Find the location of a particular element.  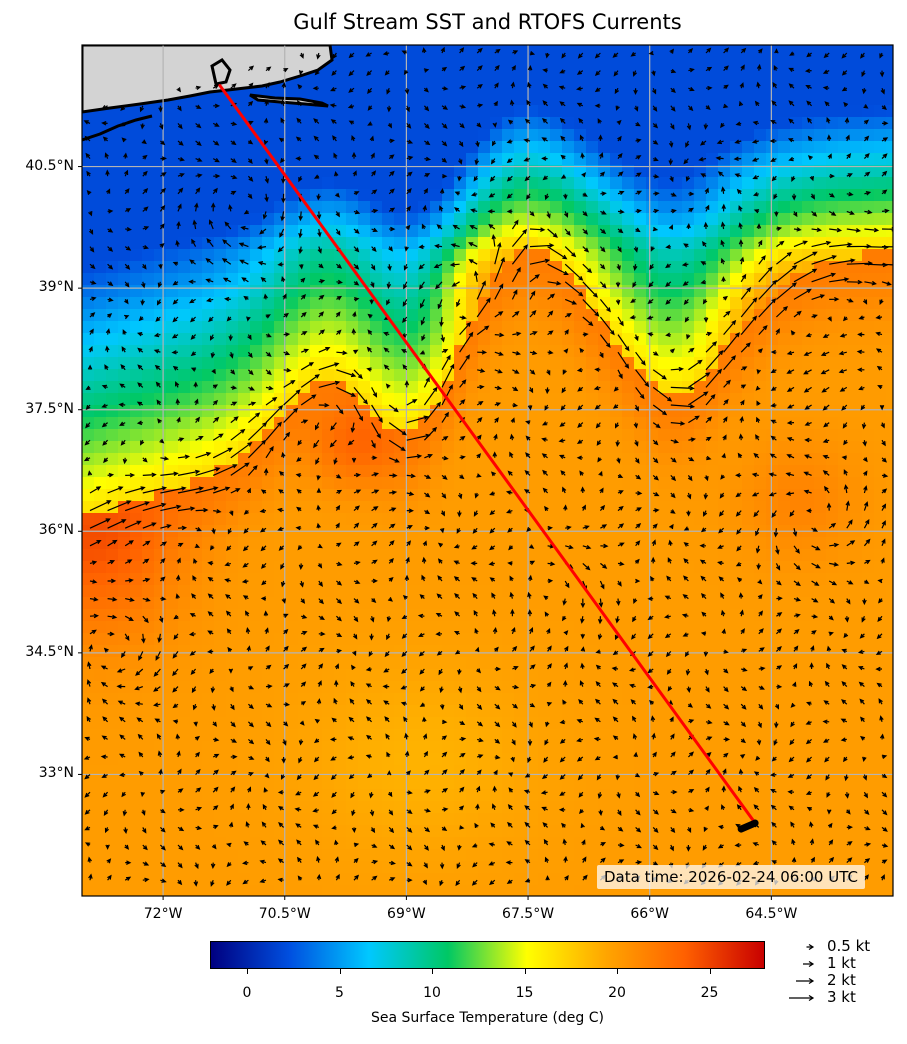

lon-tick-label: 72°W is located at coordinates (163, 914).